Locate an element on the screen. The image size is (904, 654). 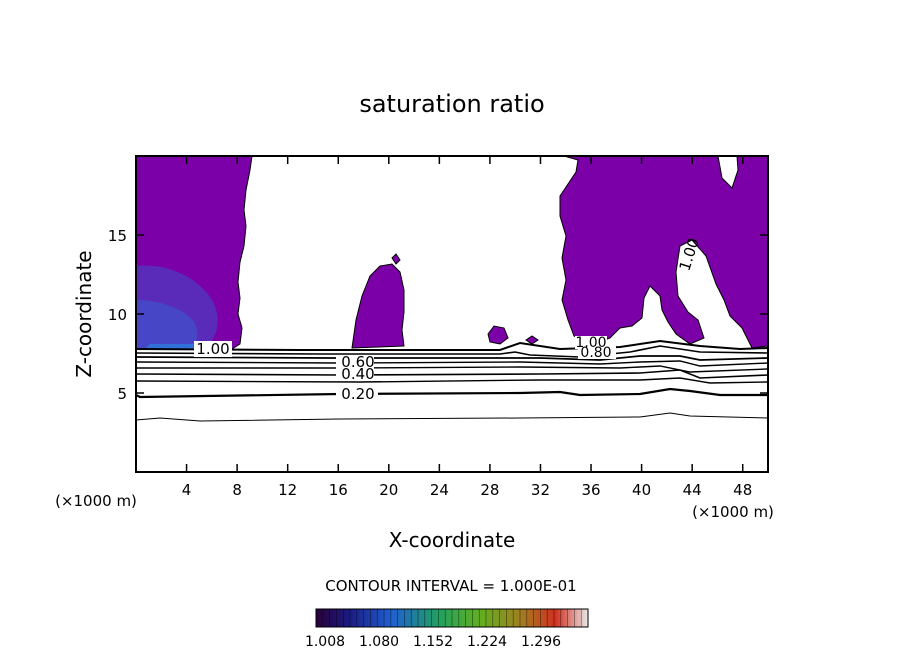
colorbar-label: 1.296 is located at coordinates (541, 642).